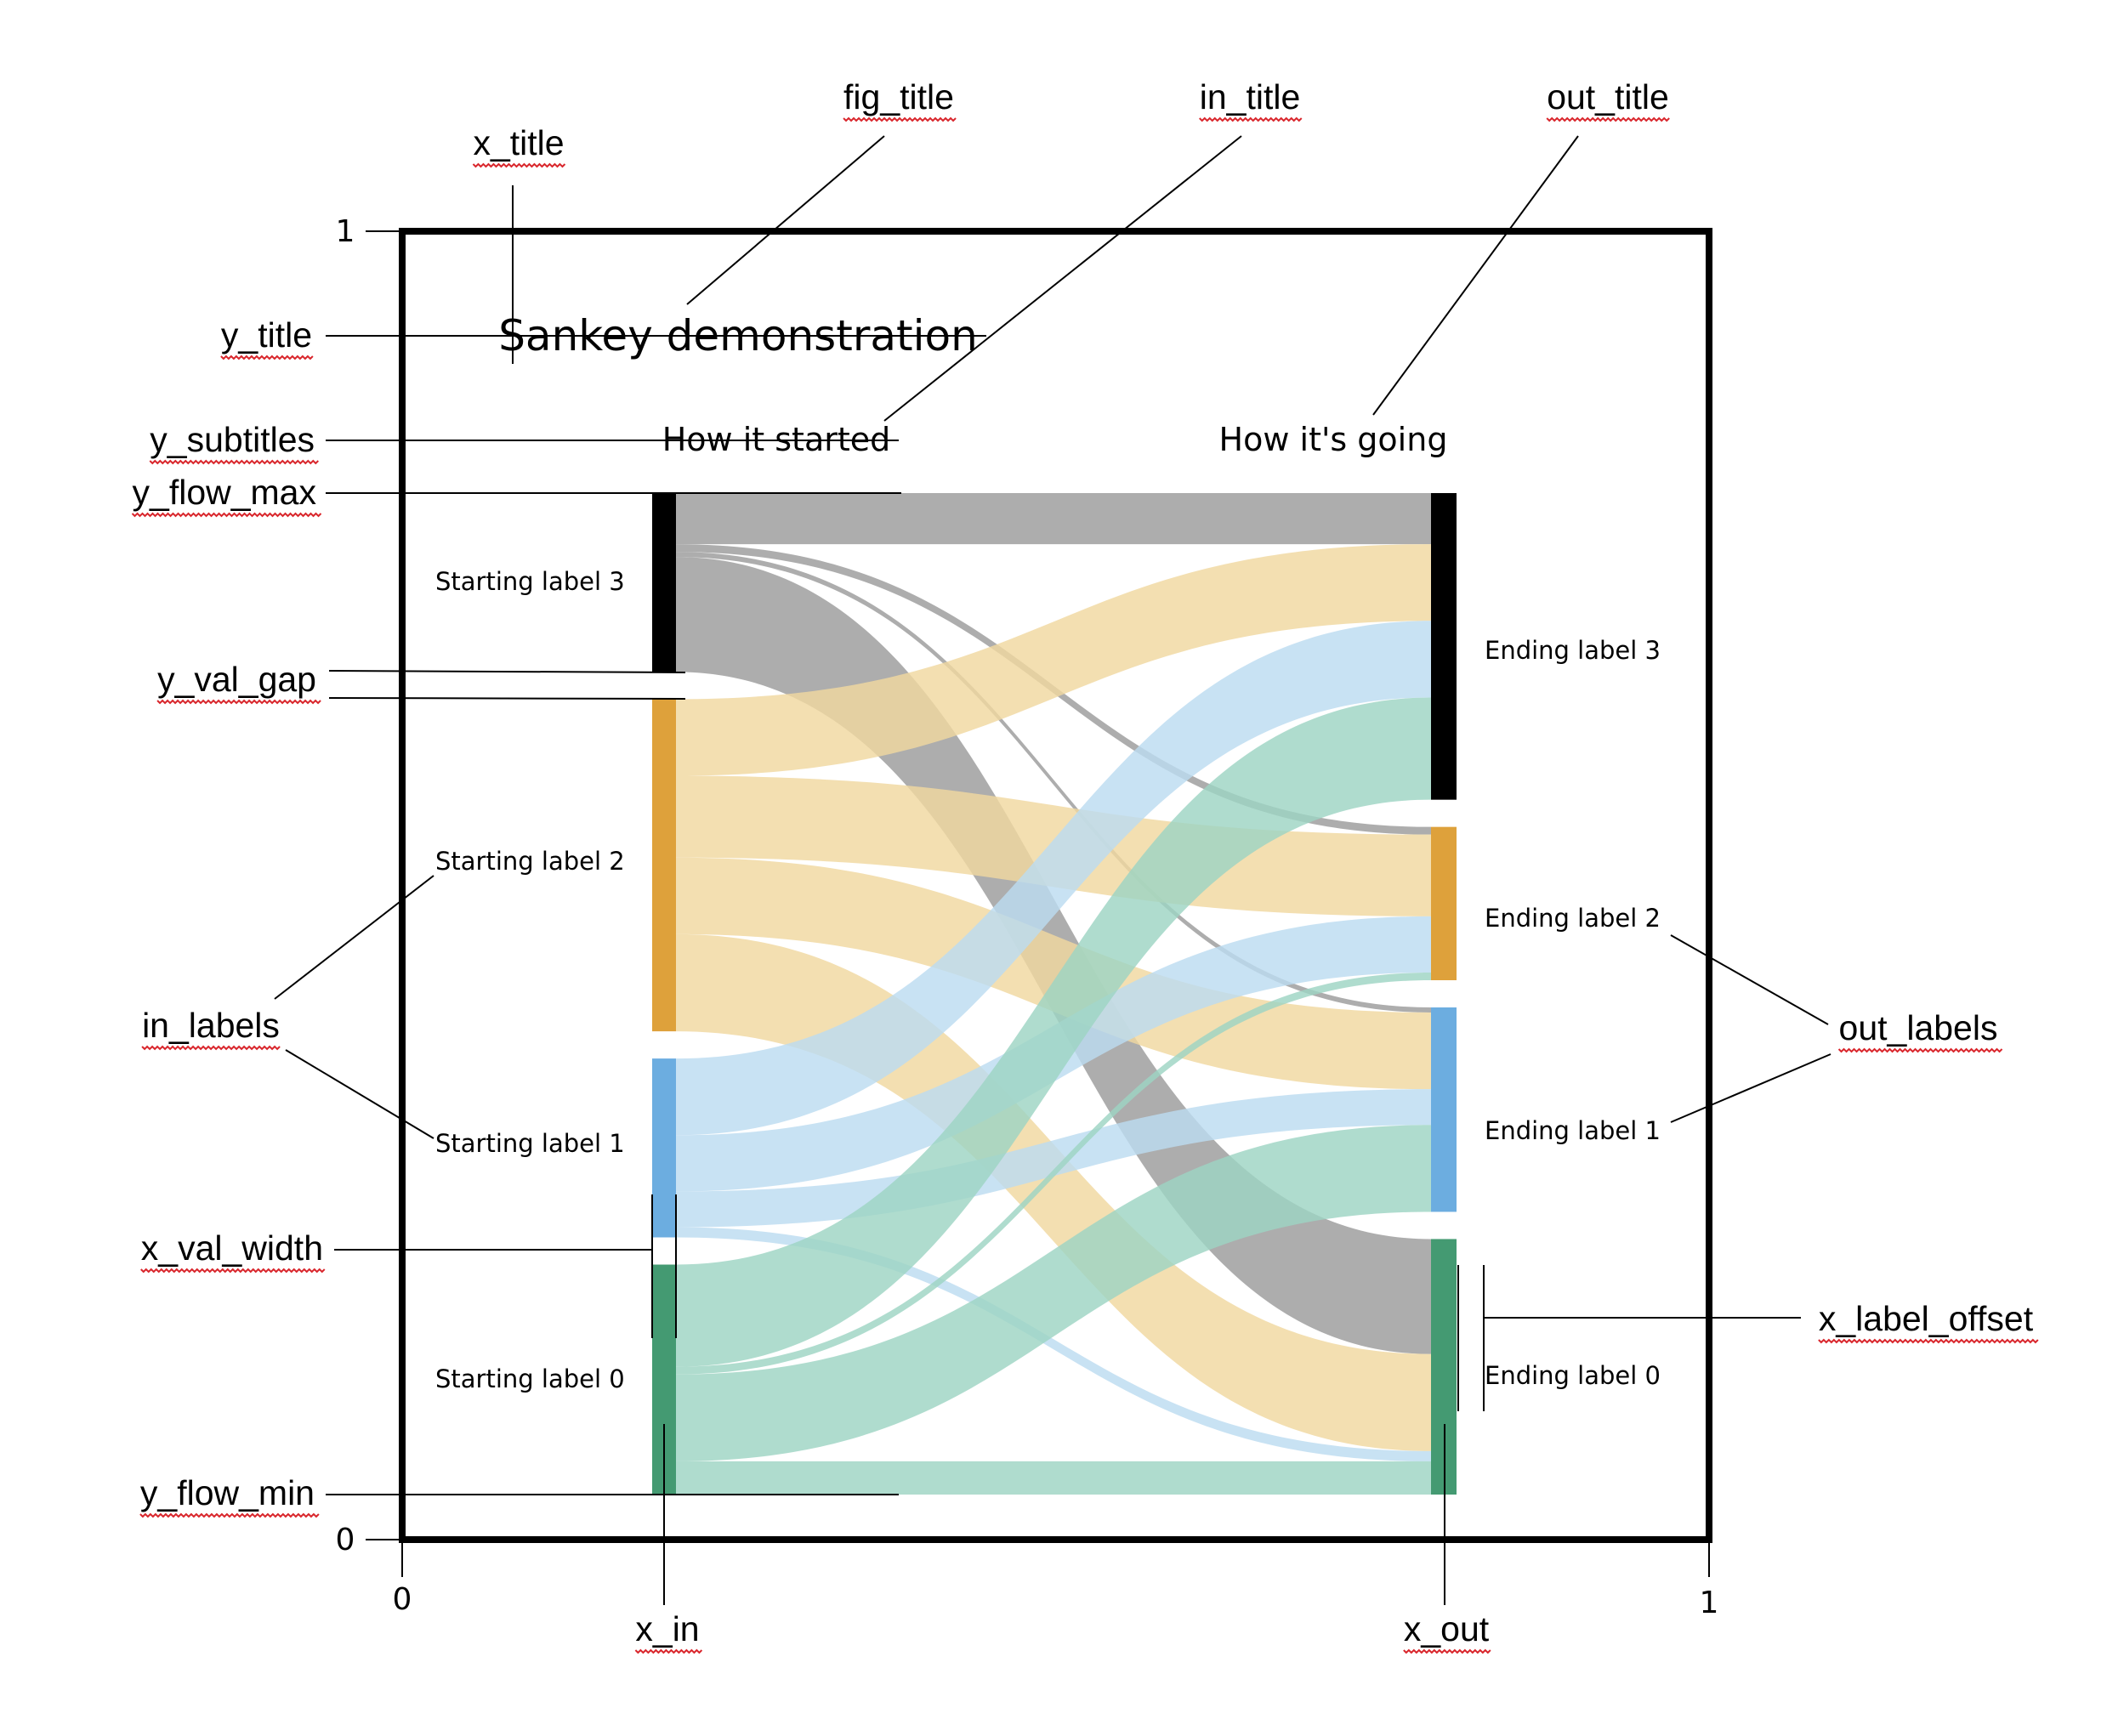 The image size is (2124, 1736). What do you see at coordinates (345, 1540) in the screenshot?
I see `y-zero-value: 0` at bounding box center [345, 1540].